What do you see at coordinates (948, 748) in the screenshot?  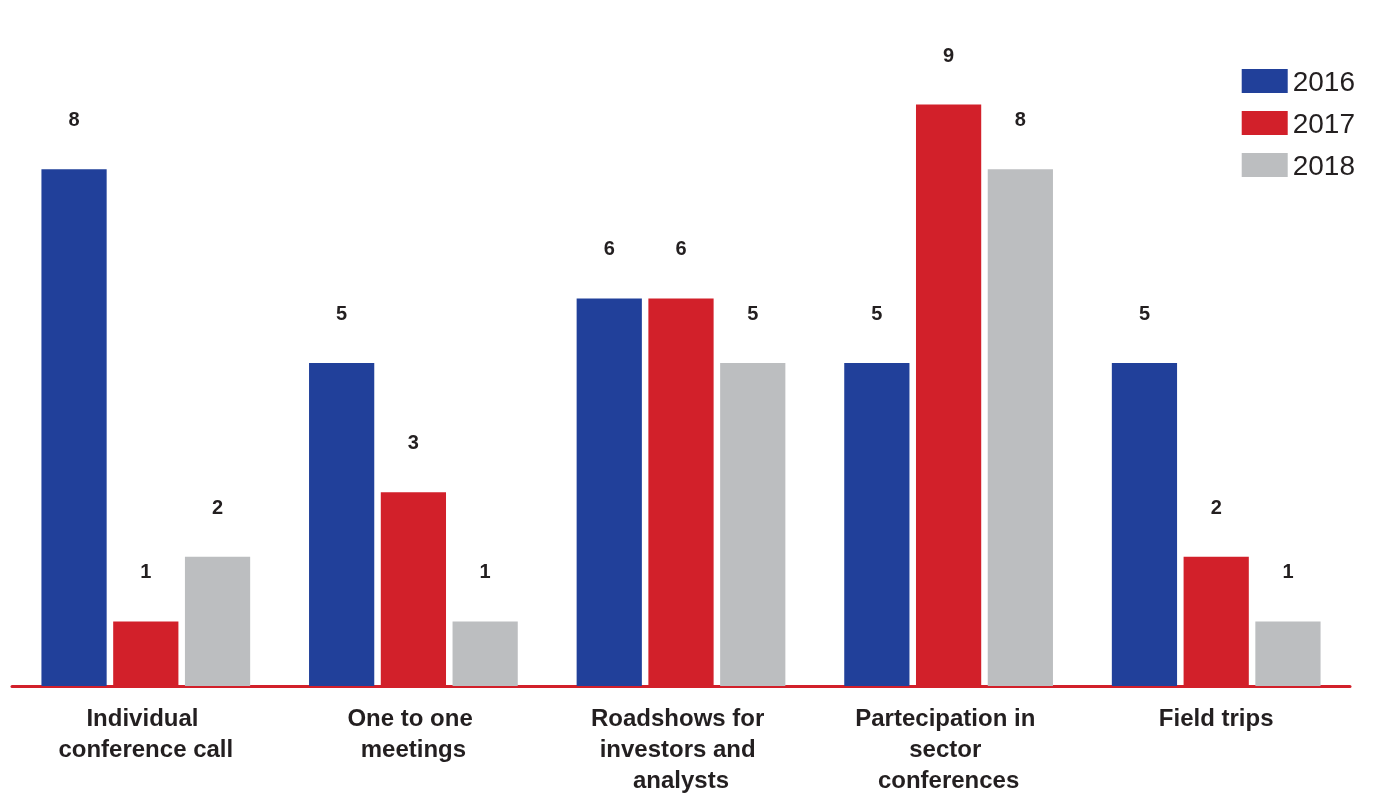 I see `x-tick-label: Partecipation in sector conferences` at bounding box center [948, 748].